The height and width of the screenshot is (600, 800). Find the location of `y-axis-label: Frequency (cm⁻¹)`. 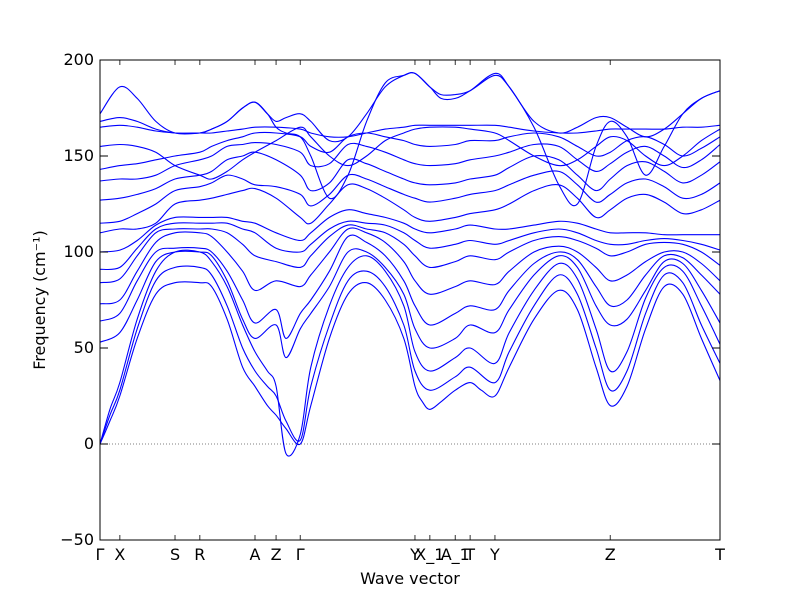

y-axis-label: Frequency (cm⁻¹) is located at coordinates (39, 299).